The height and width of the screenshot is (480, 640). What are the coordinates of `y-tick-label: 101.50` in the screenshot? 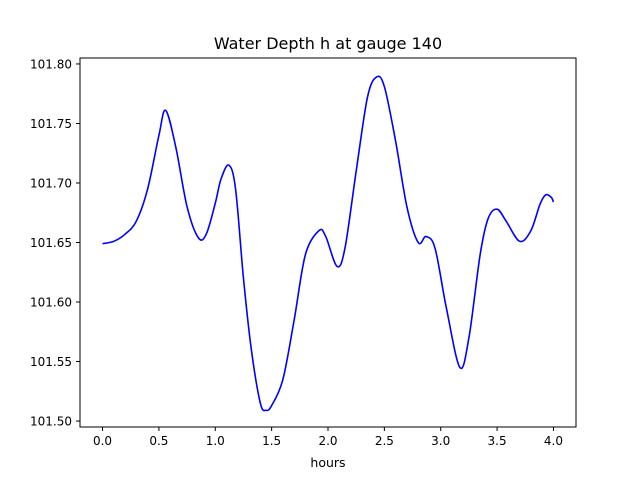 It's located at (51, 422).